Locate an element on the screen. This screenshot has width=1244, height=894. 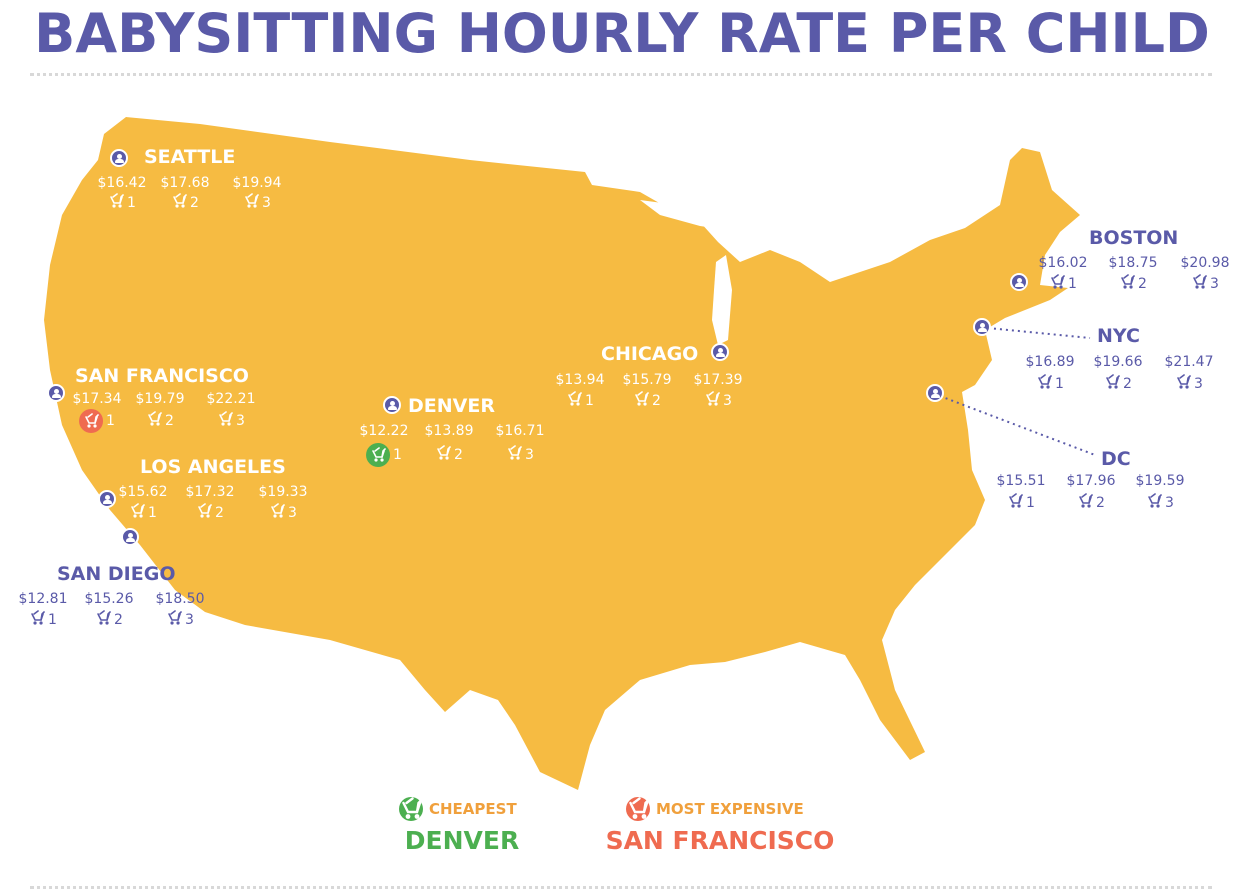
city-name-san-francisco: SAN FRANCISCO is located at coordinates (162, 376).